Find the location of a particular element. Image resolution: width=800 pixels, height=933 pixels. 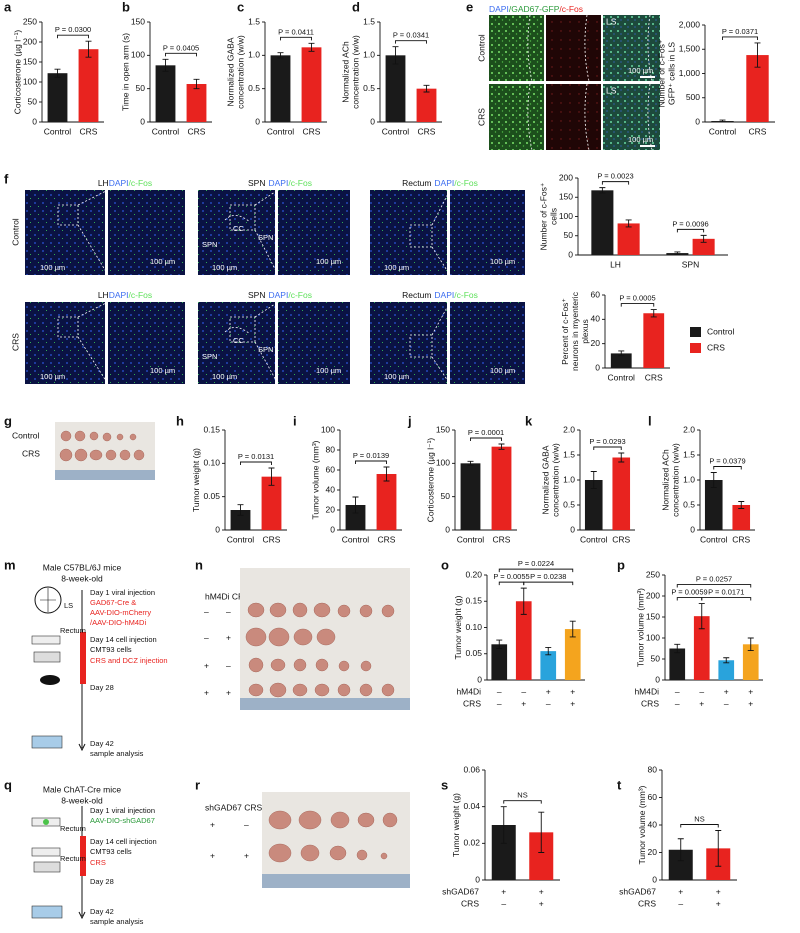

panel-letter: n is located at coordinates (199, 564).